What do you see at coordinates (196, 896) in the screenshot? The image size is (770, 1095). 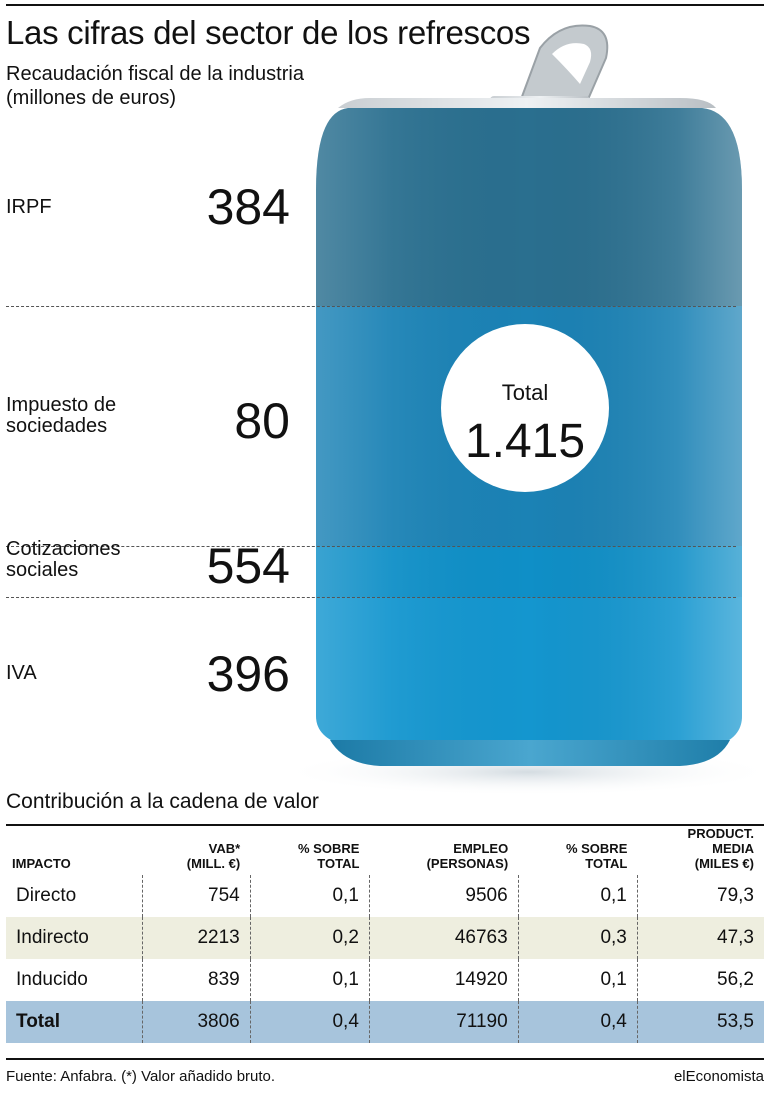 I see `table-cell: 754` at bounding box center [196, 896].